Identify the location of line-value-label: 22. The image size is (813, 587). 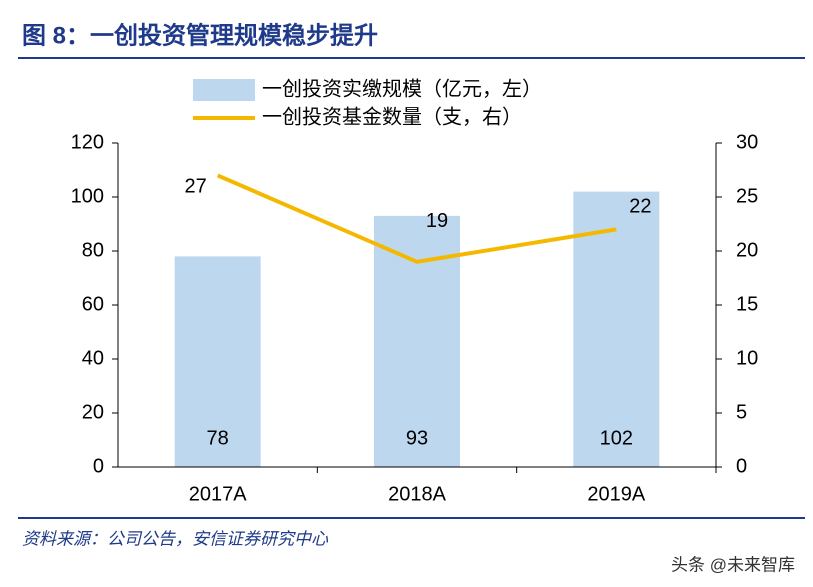
(640, 207).